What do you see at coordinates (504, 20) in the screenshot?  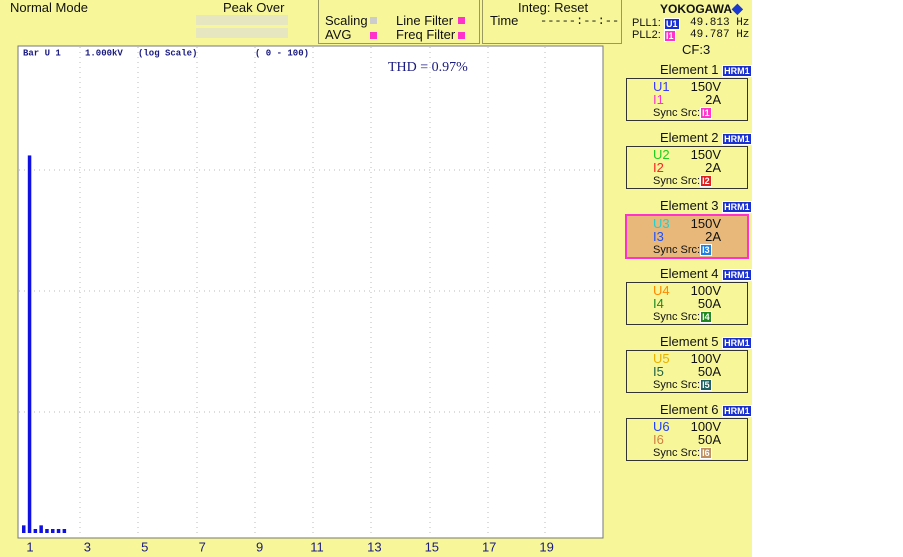 I see `time-label: Time` at bounding box center [504, 20].